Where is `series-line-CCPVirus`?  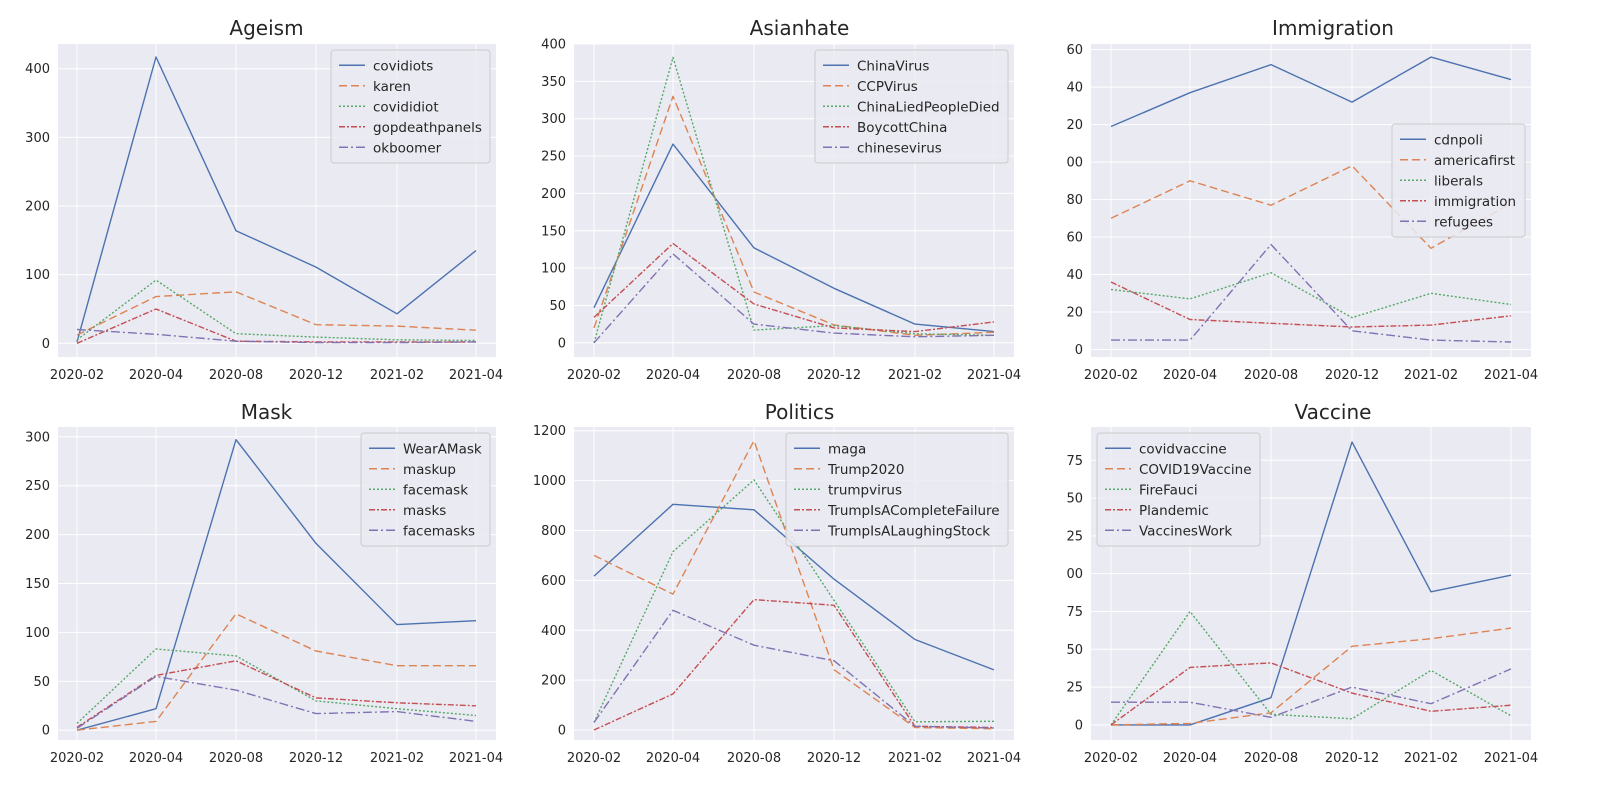 series-line-CCPVirus is located at coordinates (794, 215).